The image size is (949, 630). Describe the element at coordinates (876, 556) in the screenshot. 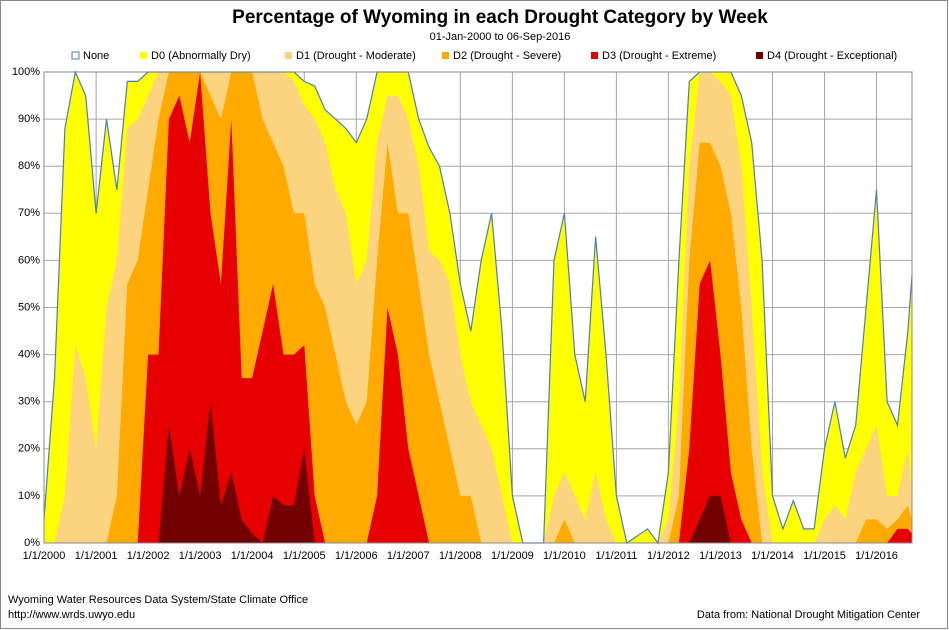

I see `x-tick-label: 1/1/2016` at that location.